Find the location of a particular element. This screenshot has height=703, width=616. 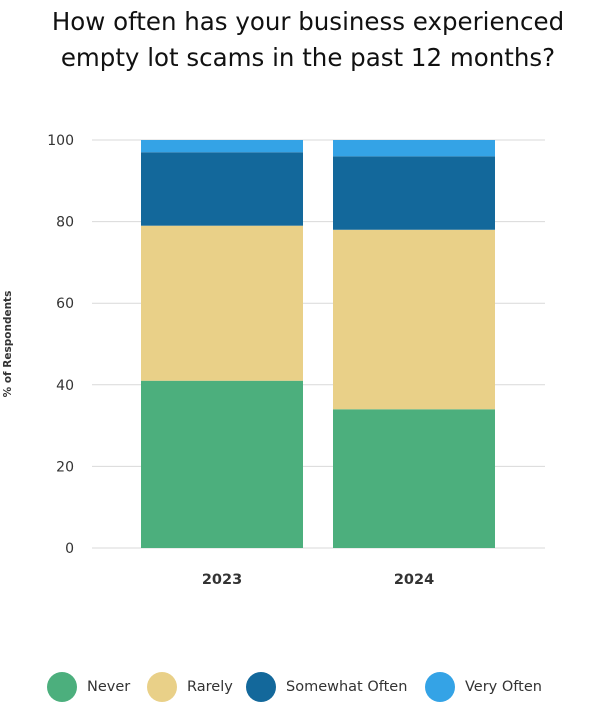

bar-segment-very-often-2024 is located at coordinates (414, 148).